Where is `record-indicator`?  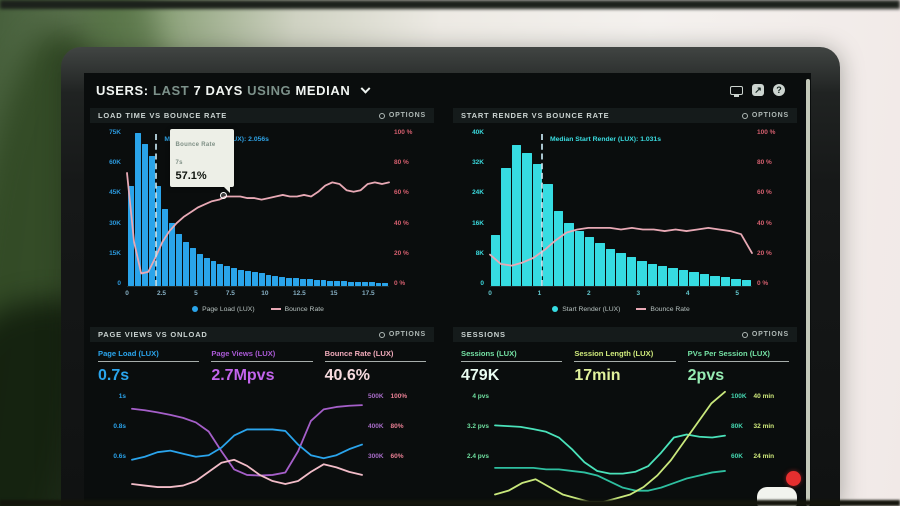 record-indicator is located at coordinates (793, 478).